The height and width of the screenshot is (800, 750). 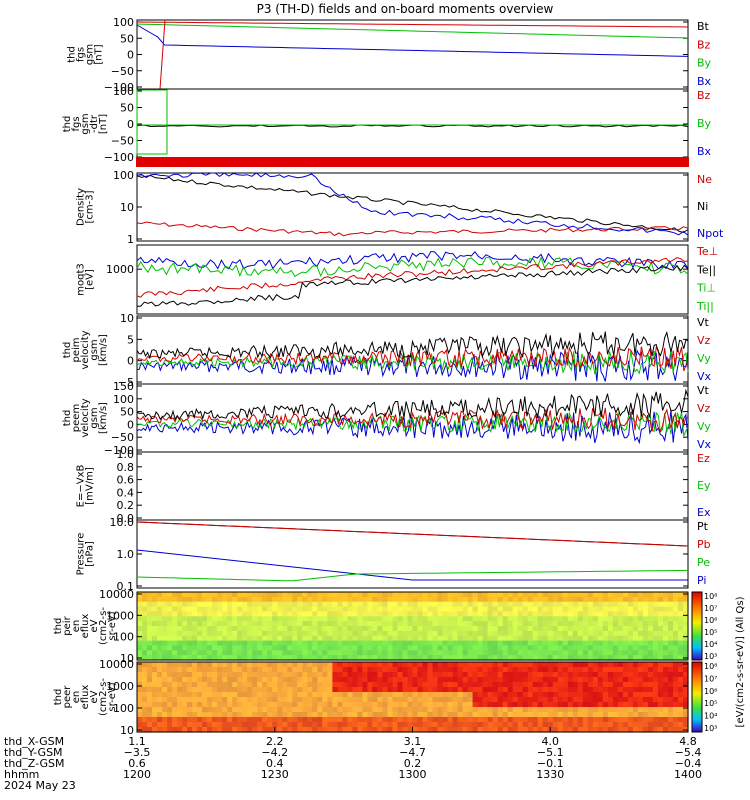 I want to click on y-axis-label-line: E=−VxB, so click(x=81, y=486).